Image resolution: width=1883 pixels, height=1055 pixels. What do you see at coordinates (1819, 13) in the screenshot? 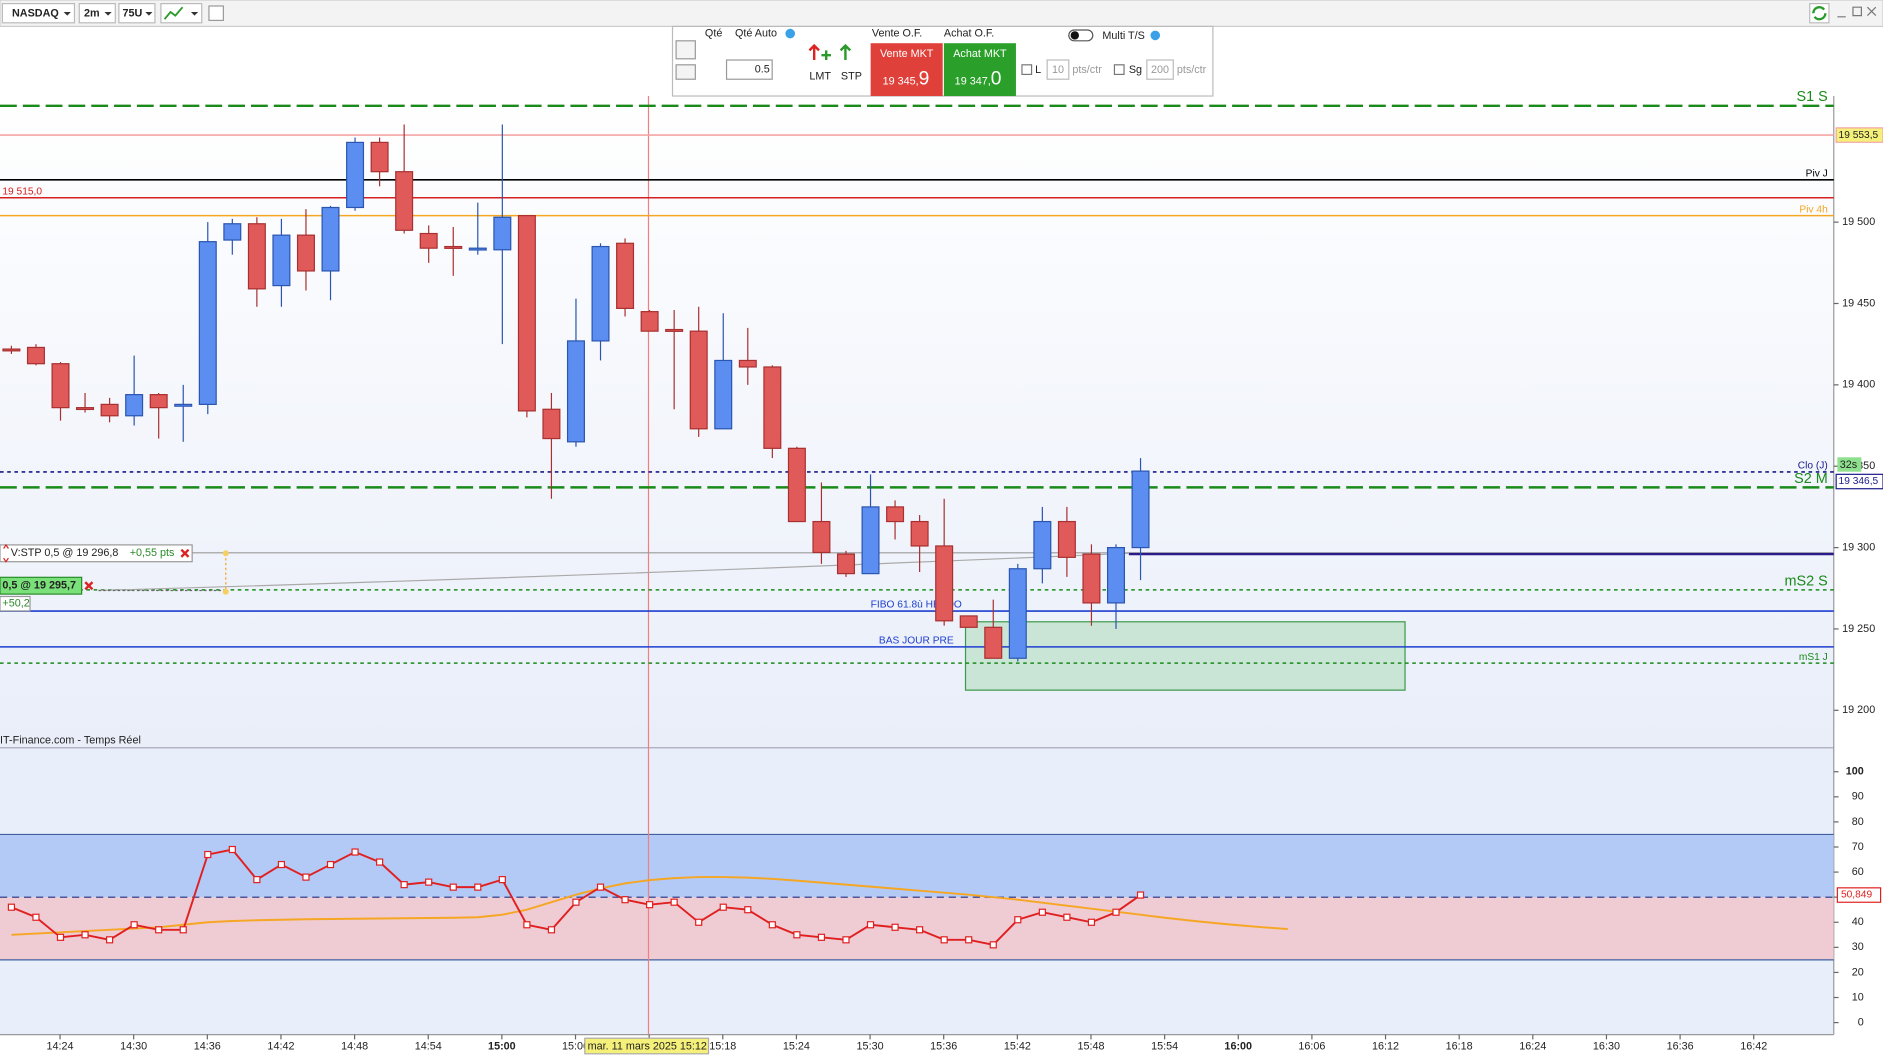
I see `refresh-icon` at bounding box center [1819, 13].